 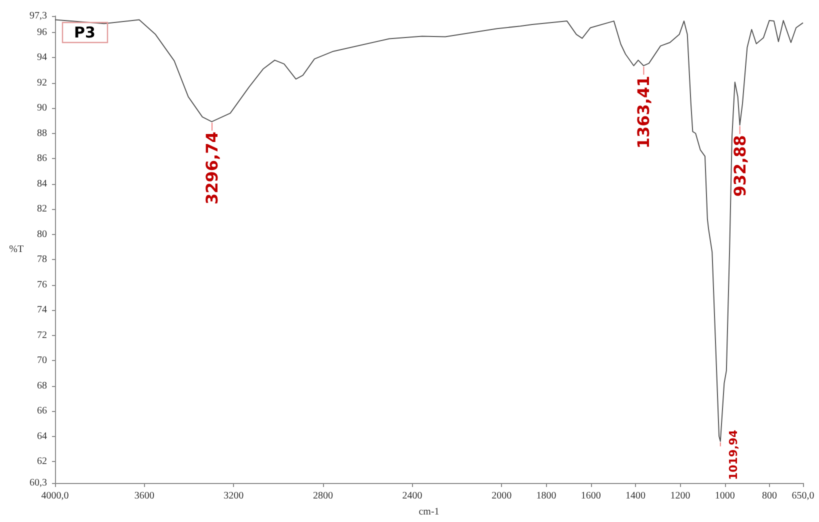 I want to click on x-tick-label: 1400, so click(x=636, y=496).